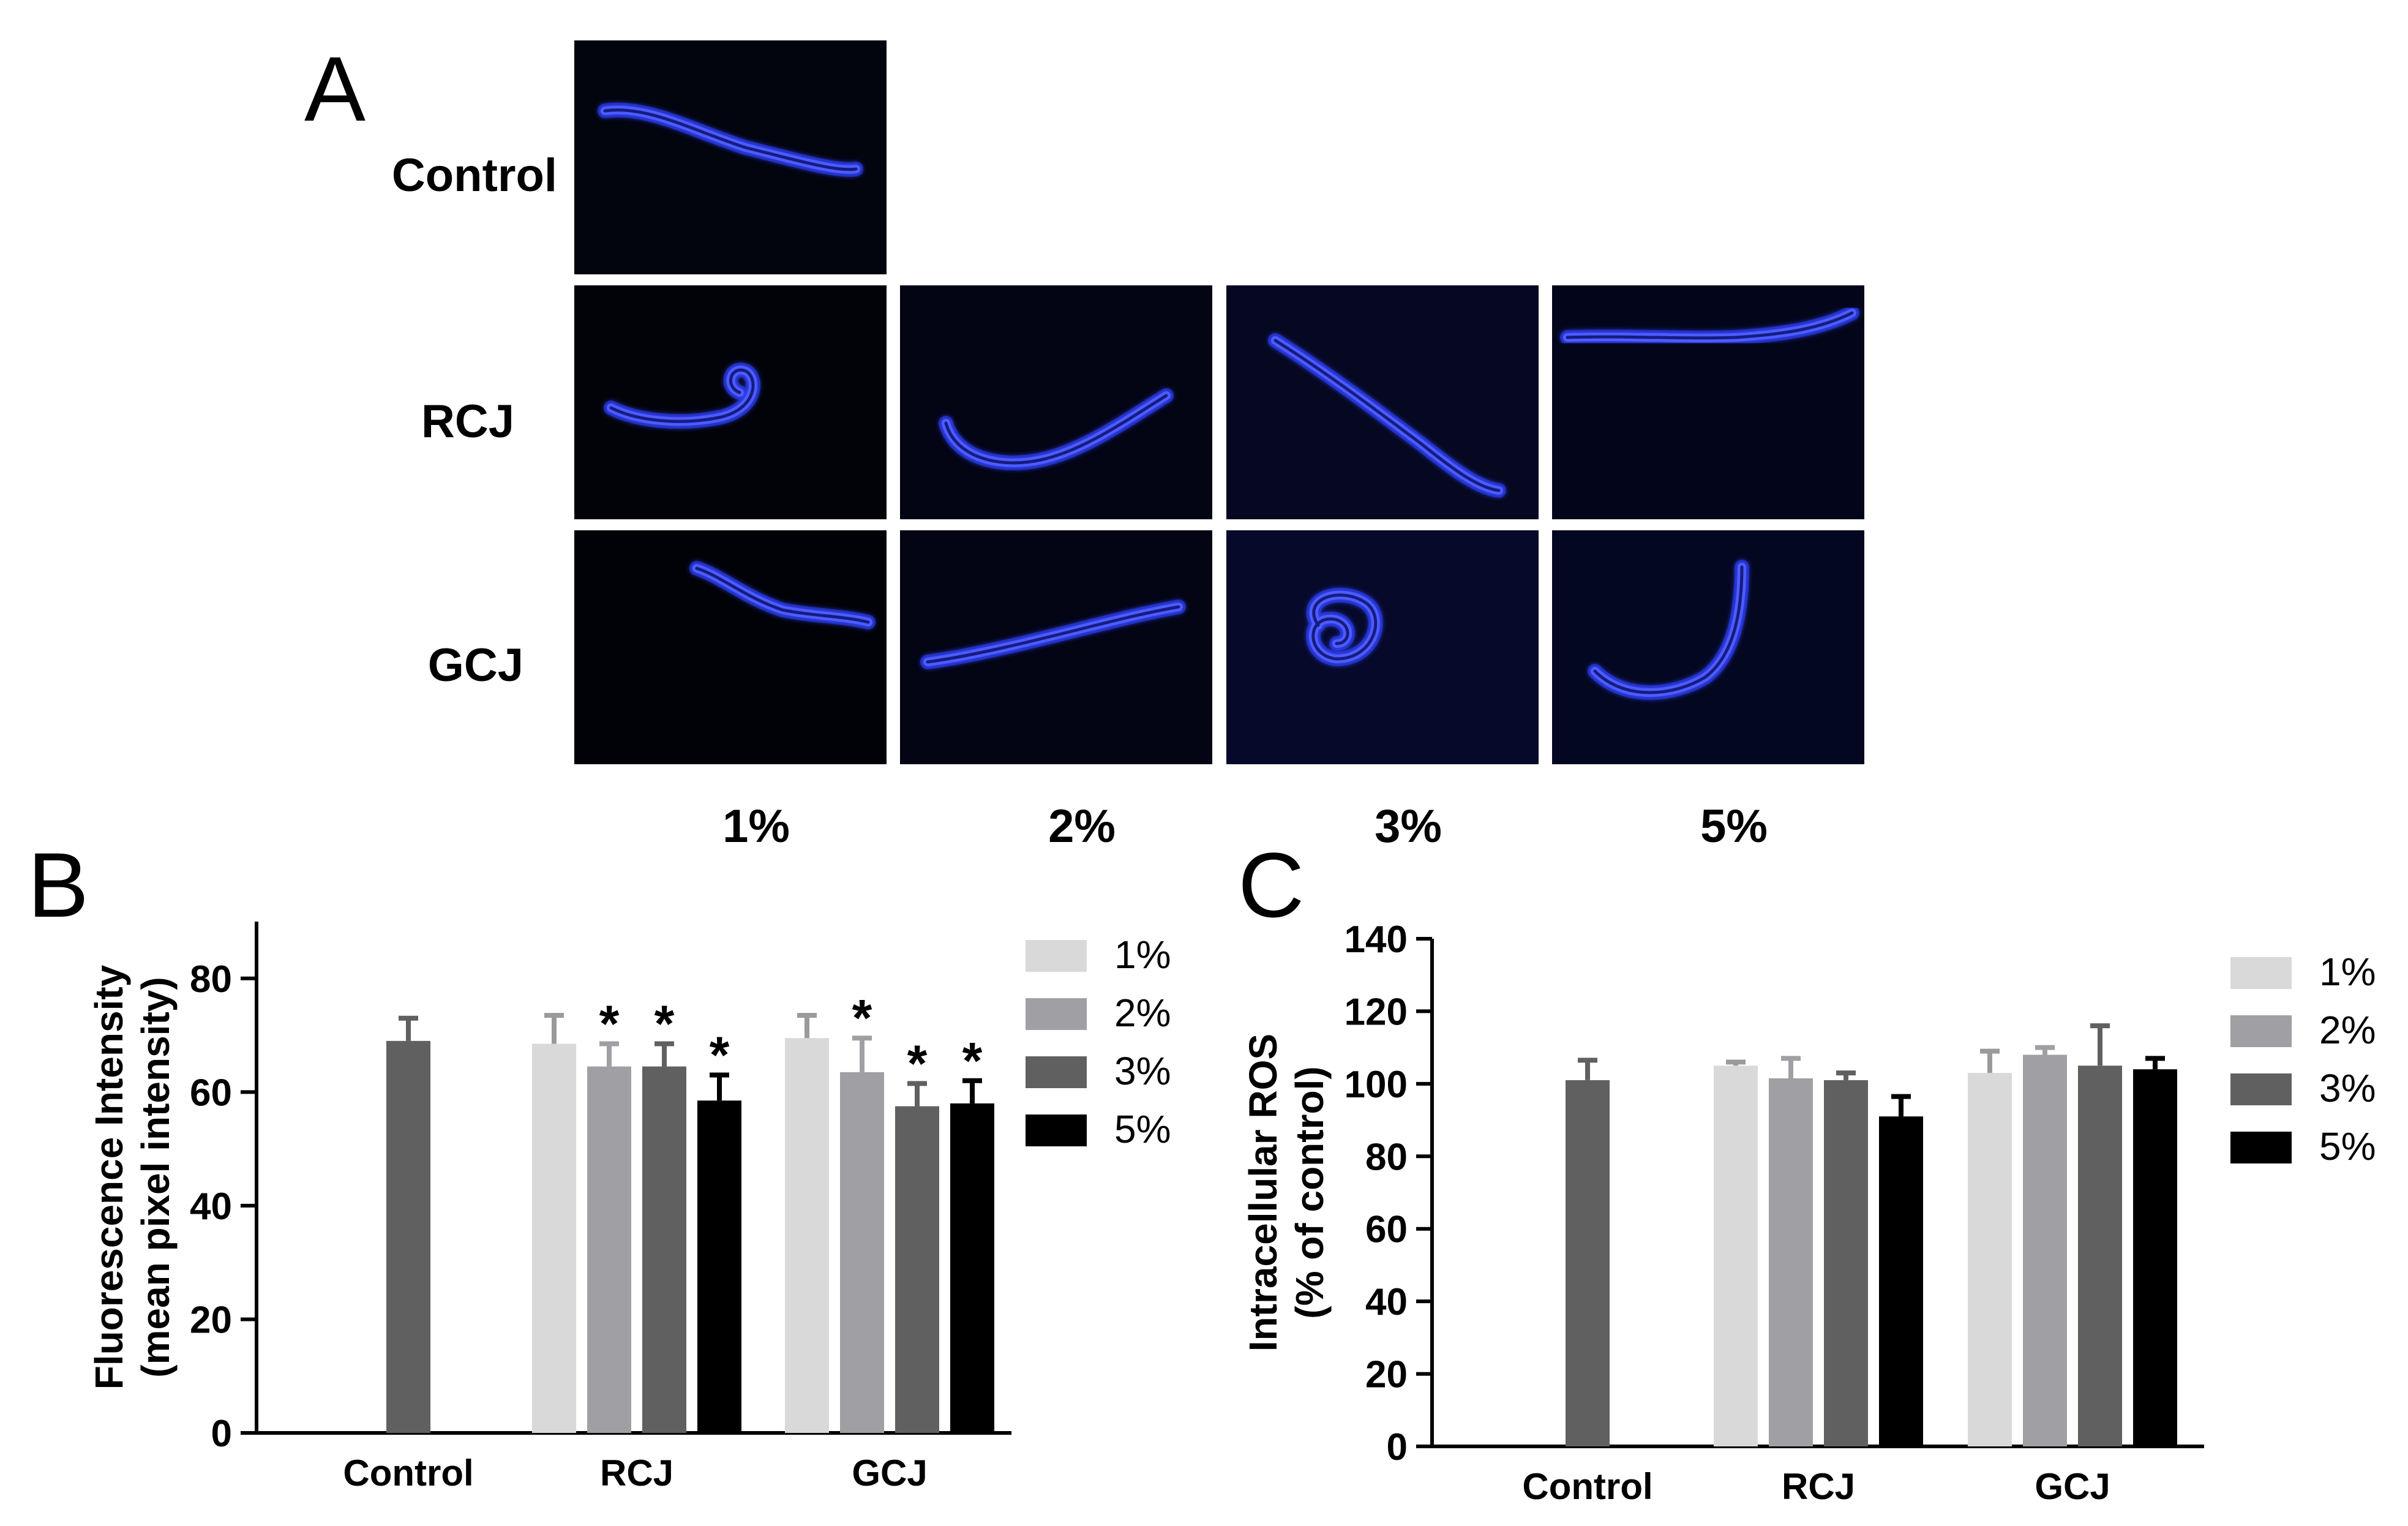 The width and height of the screenshot is (2408, 1526). I want to click on col-label-3pct: 3%, so click(1408, 826).